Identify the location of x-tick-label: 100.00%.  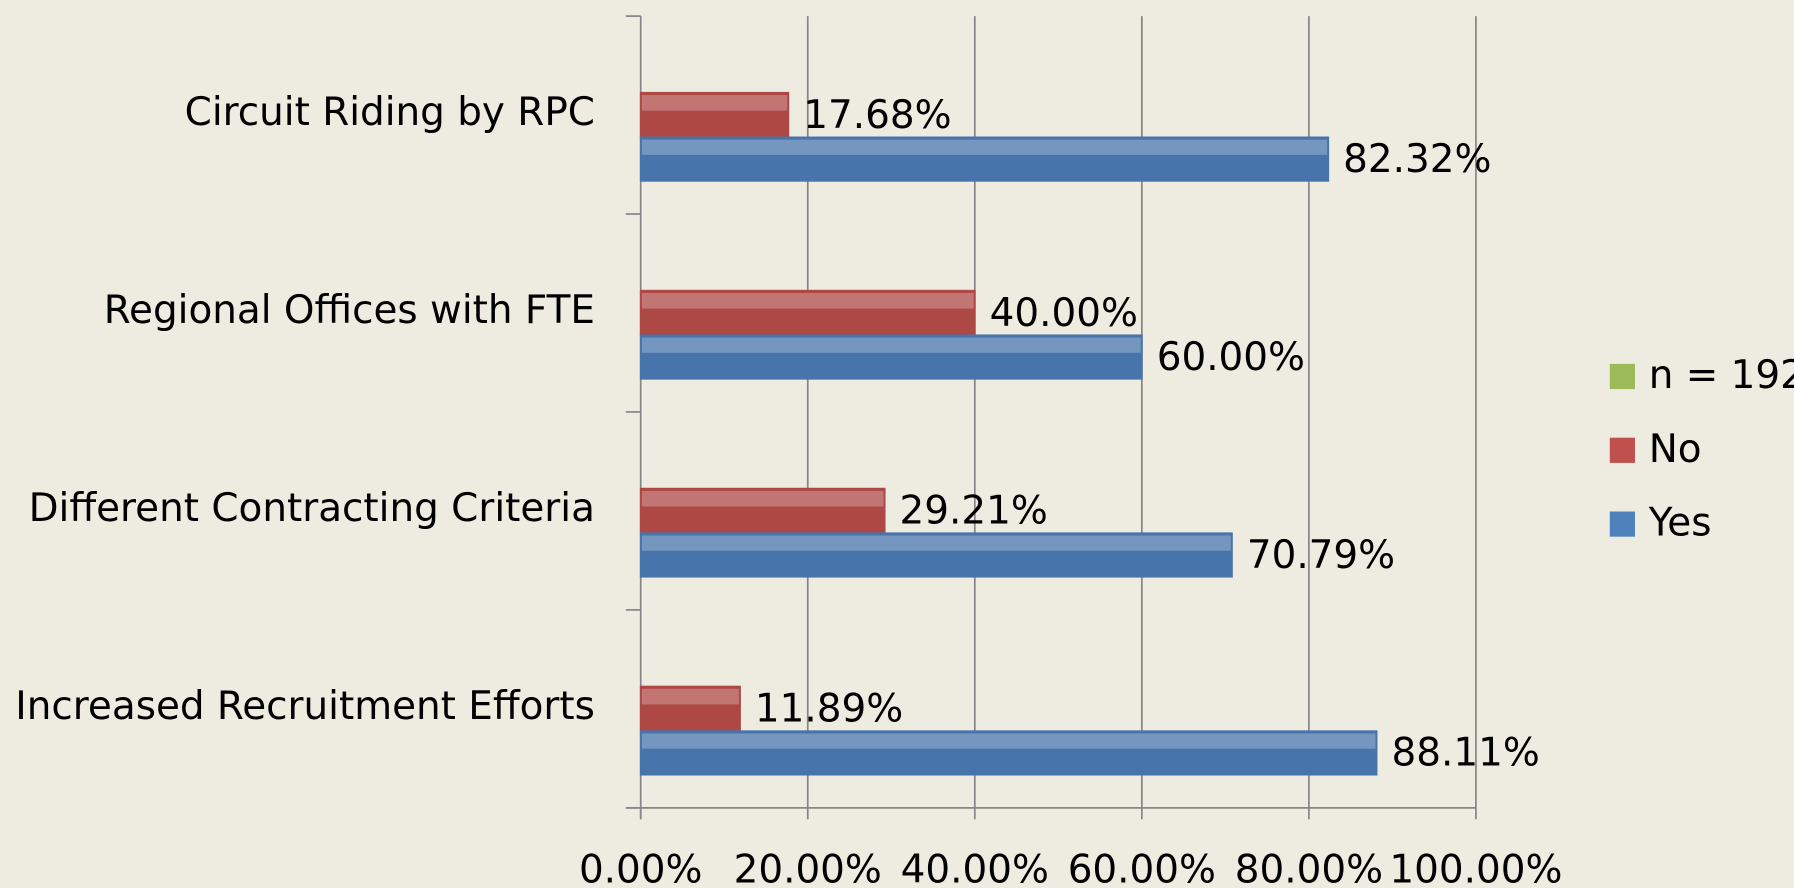
(1475, 867).